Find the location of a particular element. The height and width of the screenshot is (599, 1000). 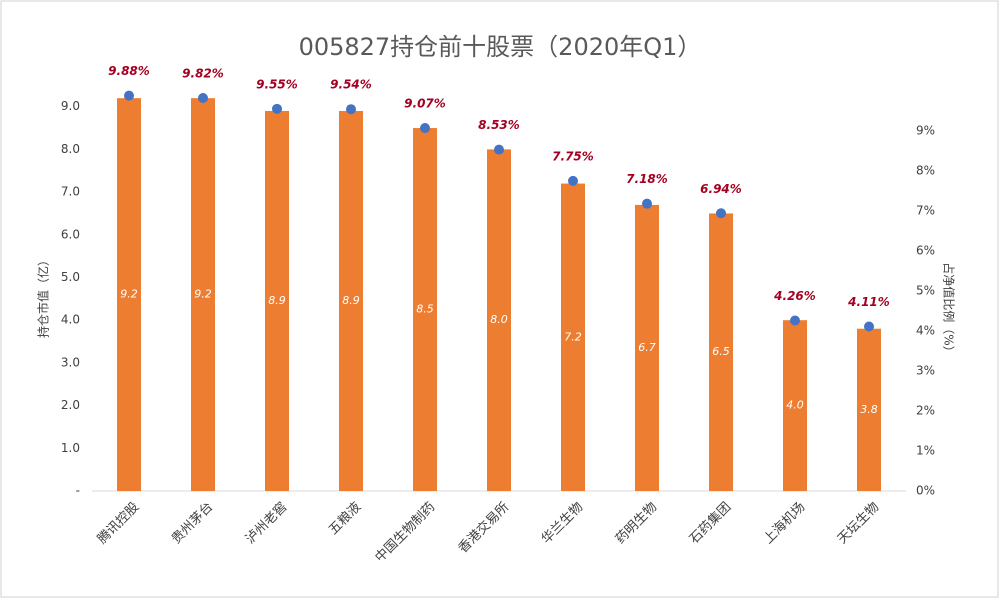

point-value-label: 4.11% is located at coordinates (868, 302).